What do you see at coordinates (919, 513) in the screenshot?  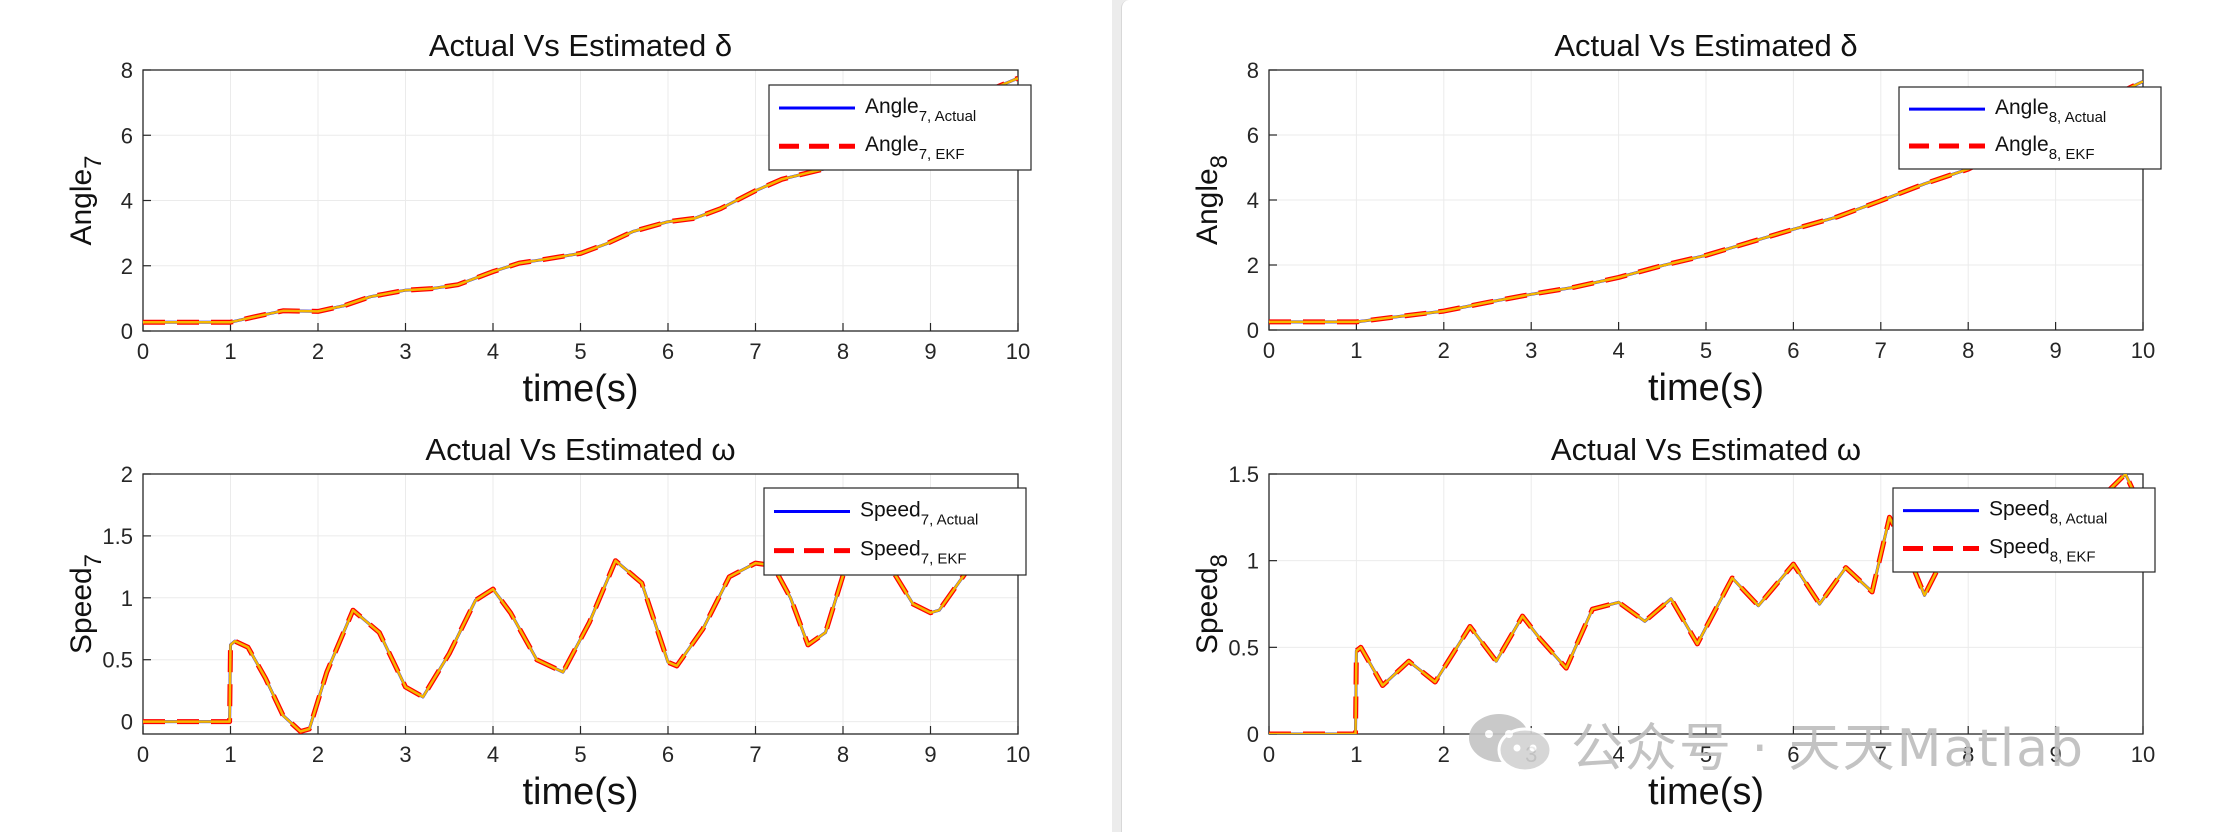 I see `legend-entry: Speed7, Actual` at bounding box center [919, 513].